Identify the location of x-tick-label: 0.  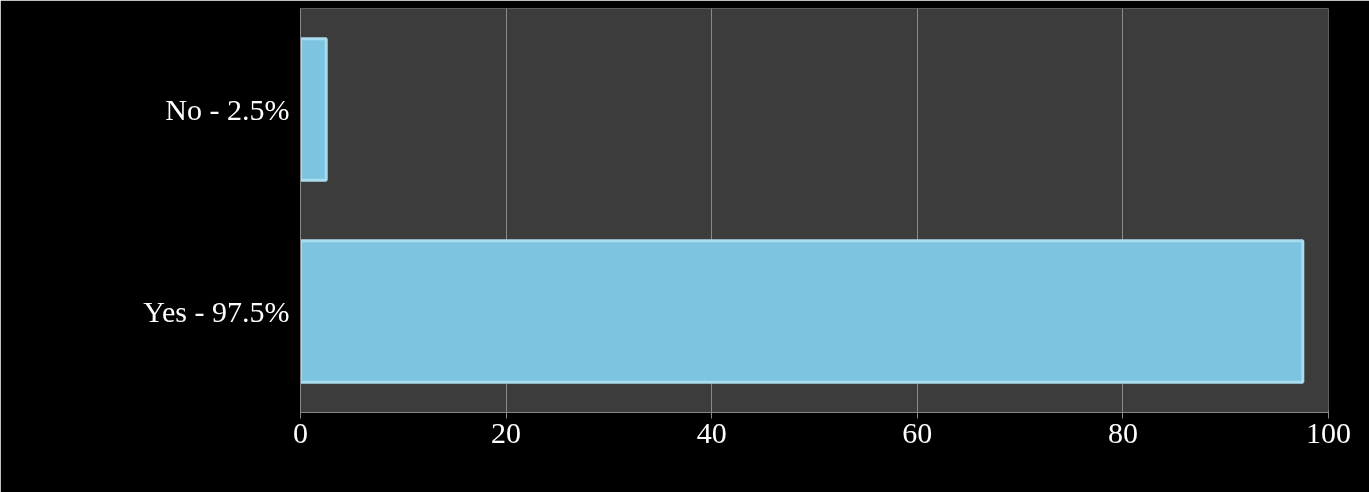
(300, 432).